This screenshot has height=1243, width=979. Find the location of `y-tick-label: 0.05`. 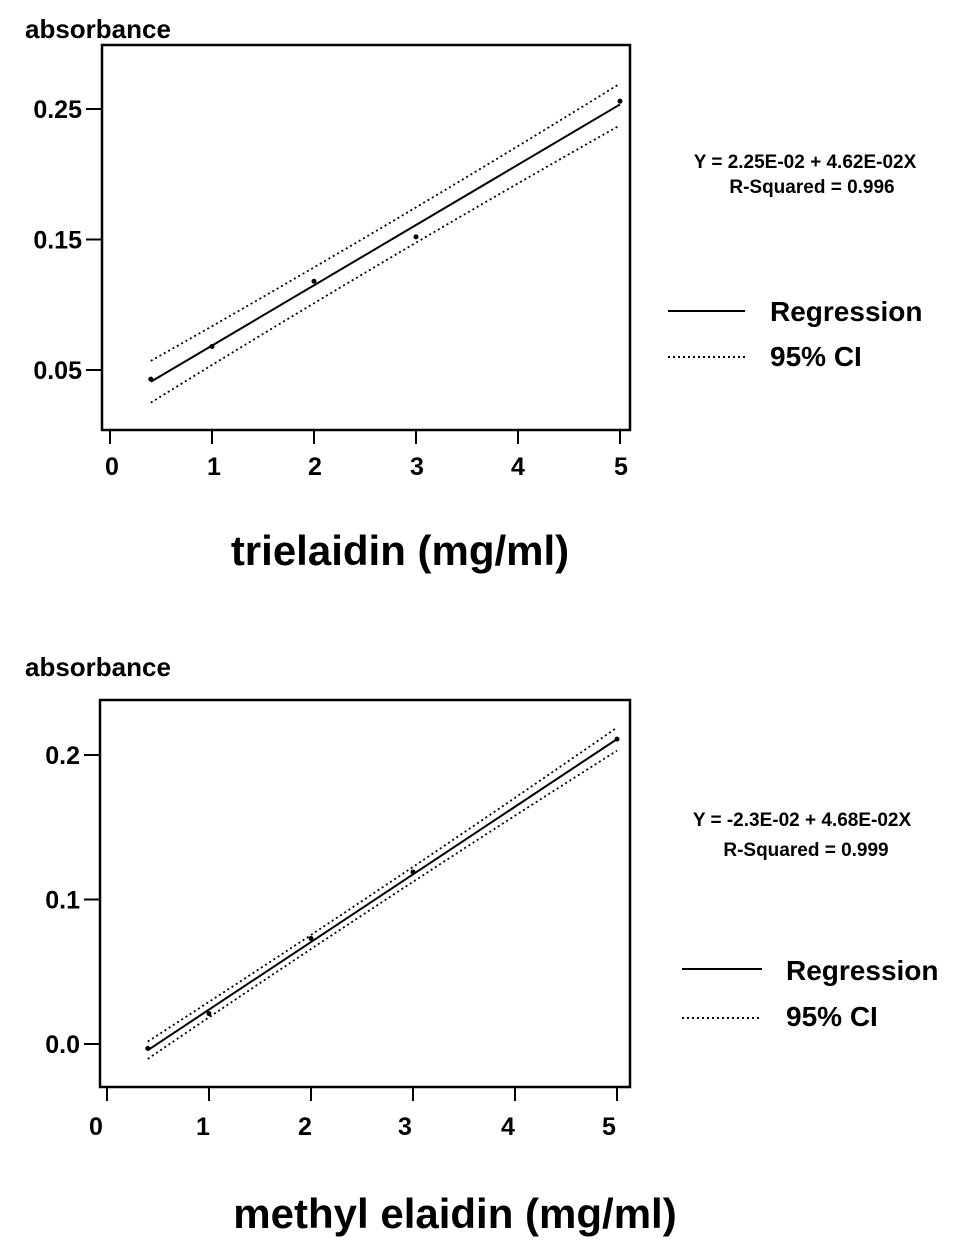

y-tick-label: 0.05 is located at coordinates (57, 371).